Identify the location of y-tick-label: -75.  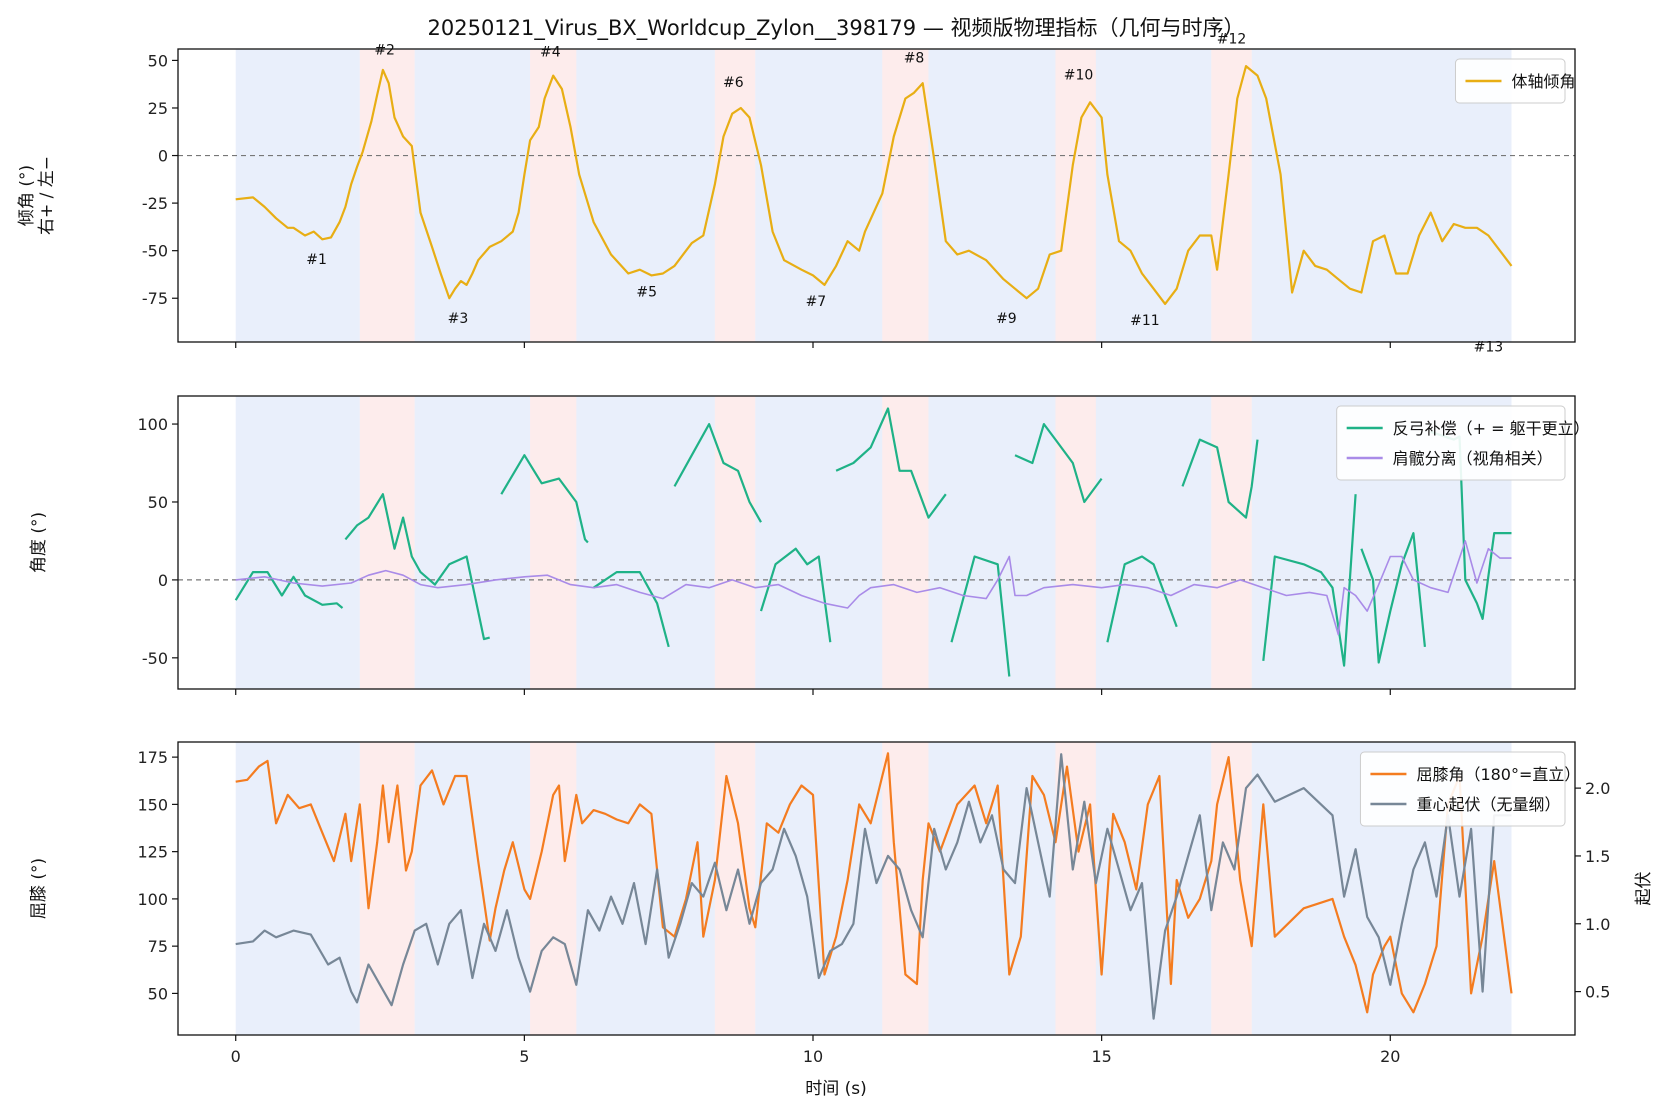
(155, 298).